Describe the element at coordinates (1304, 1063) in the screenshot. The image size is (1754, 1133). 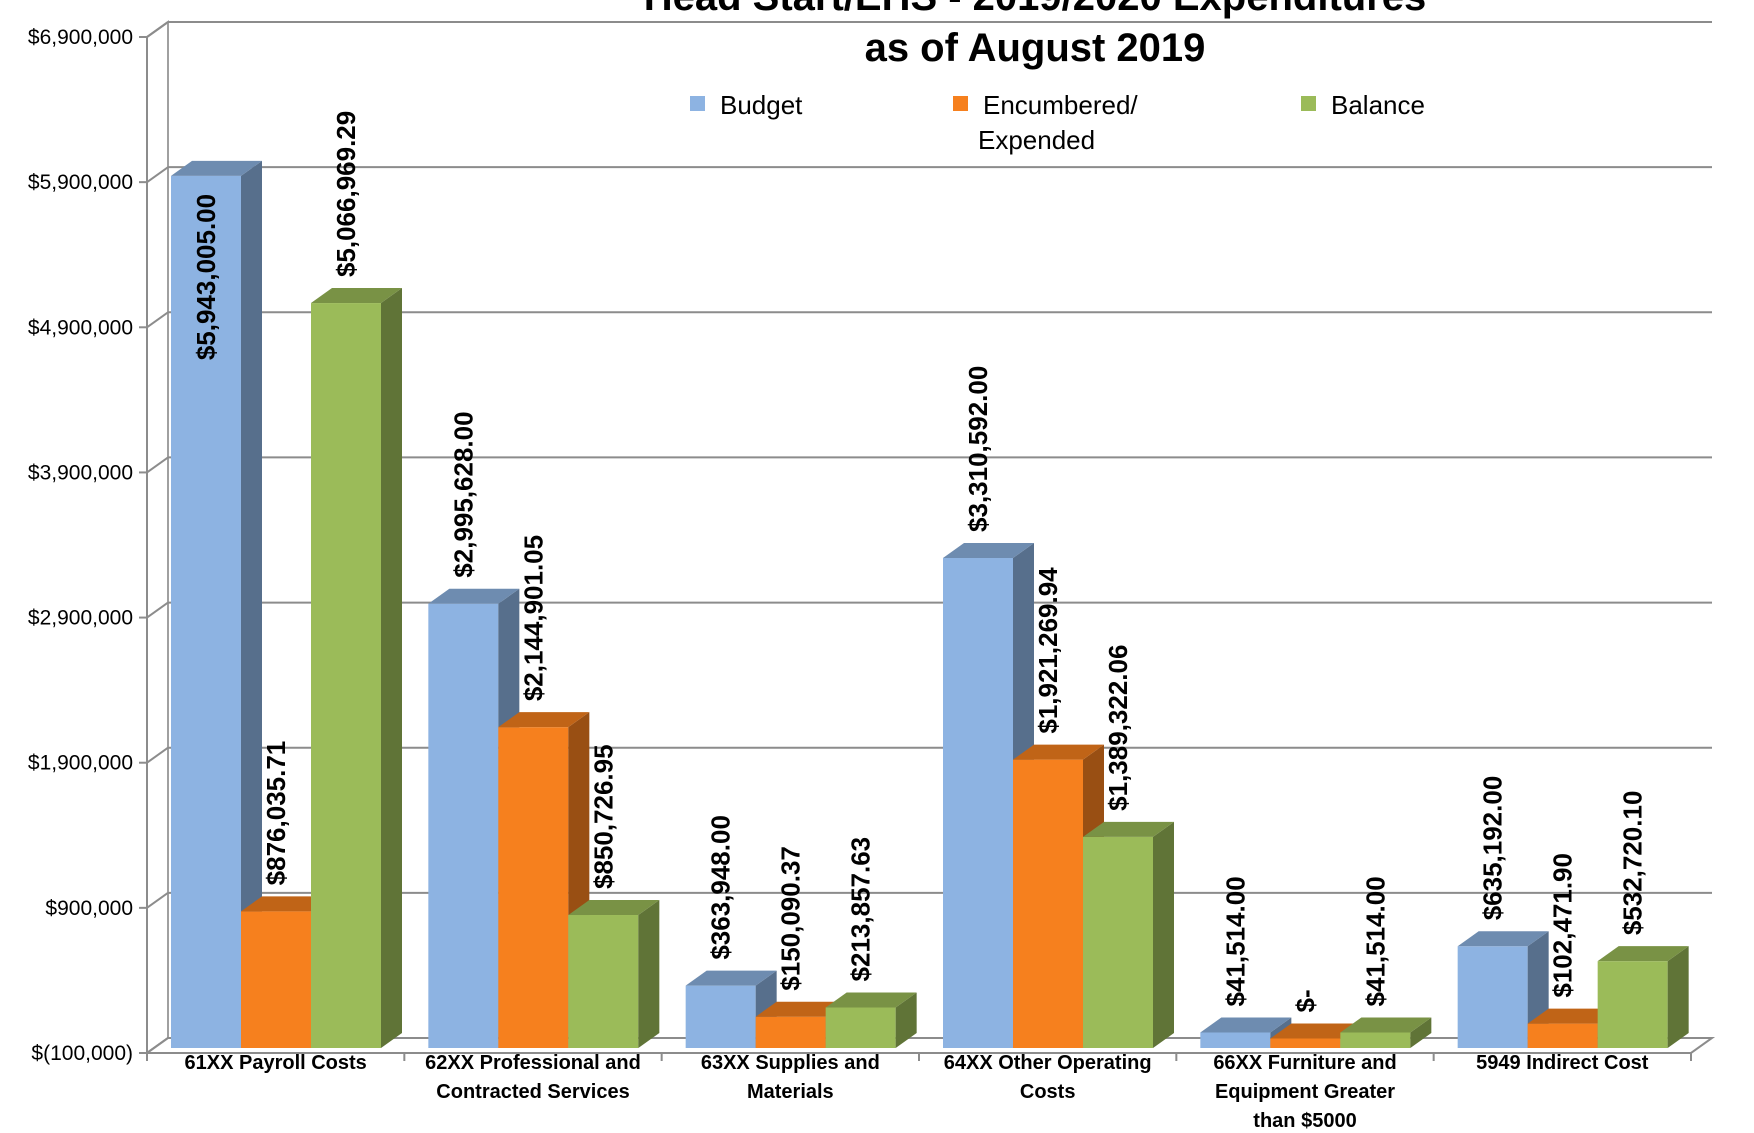
I see `category-label: 66XX Furniture and` at that location.